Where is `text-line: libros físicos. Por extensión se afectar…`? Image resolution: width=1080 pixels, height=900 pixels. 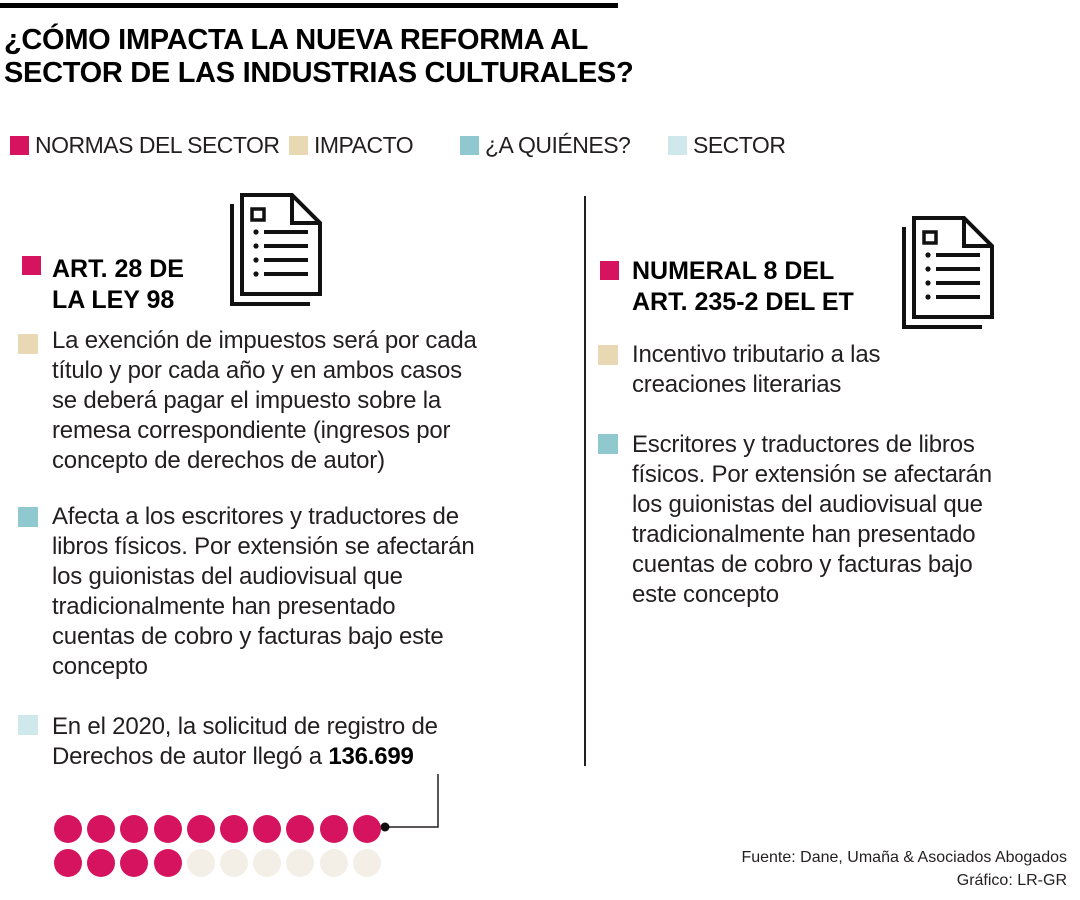
text-line: libros físicos. Por extensión se afectar… is located at coordinates (263, 546).